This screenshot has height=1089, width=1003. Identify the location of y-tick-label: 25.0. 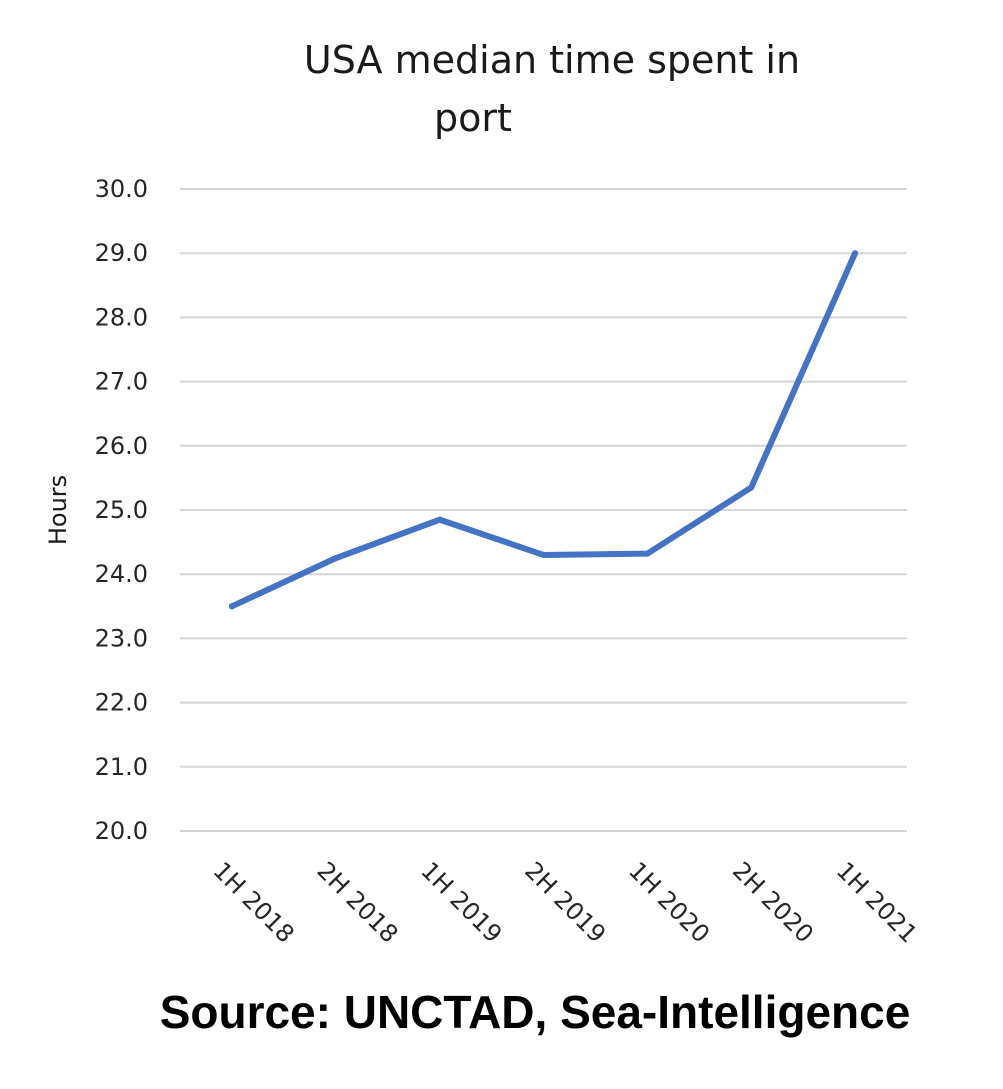
(121, 510).